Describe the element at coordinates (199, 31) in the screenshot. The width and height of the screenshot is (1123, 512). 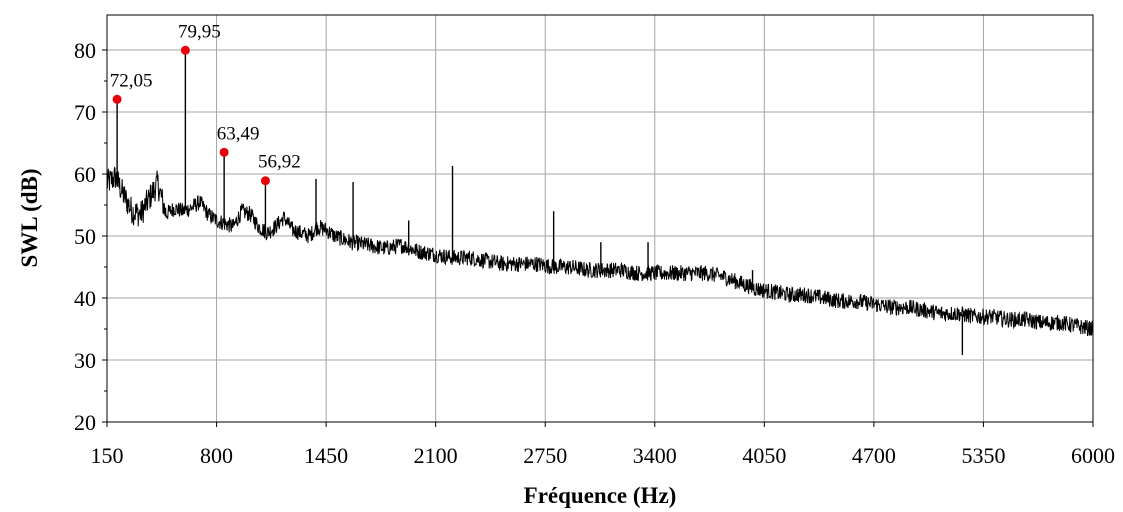
I see `peak-value-label: 79,95` at that location.